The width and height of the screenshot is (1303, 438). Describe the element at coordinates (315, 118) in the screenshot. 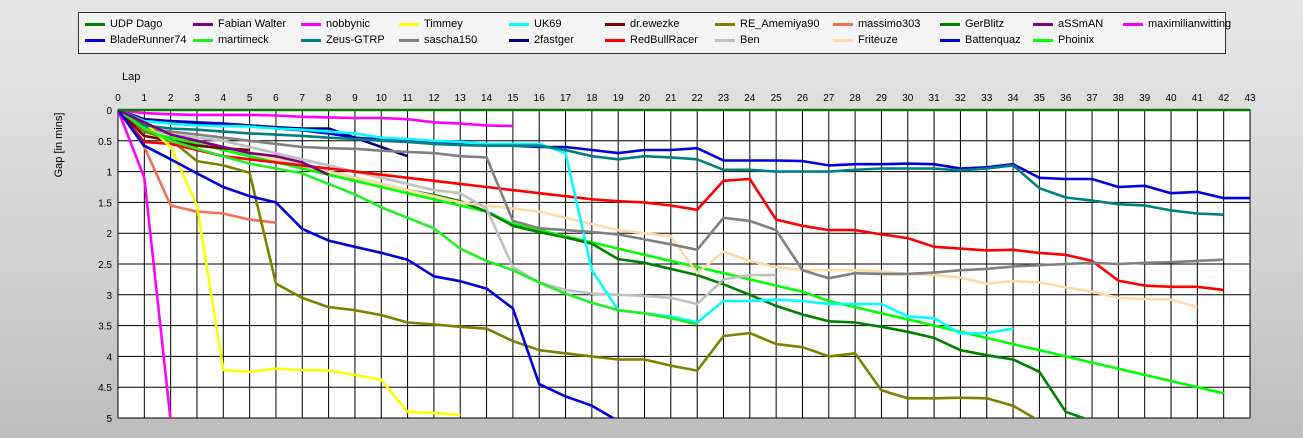

I see `series-line-nobbynic` at that location.